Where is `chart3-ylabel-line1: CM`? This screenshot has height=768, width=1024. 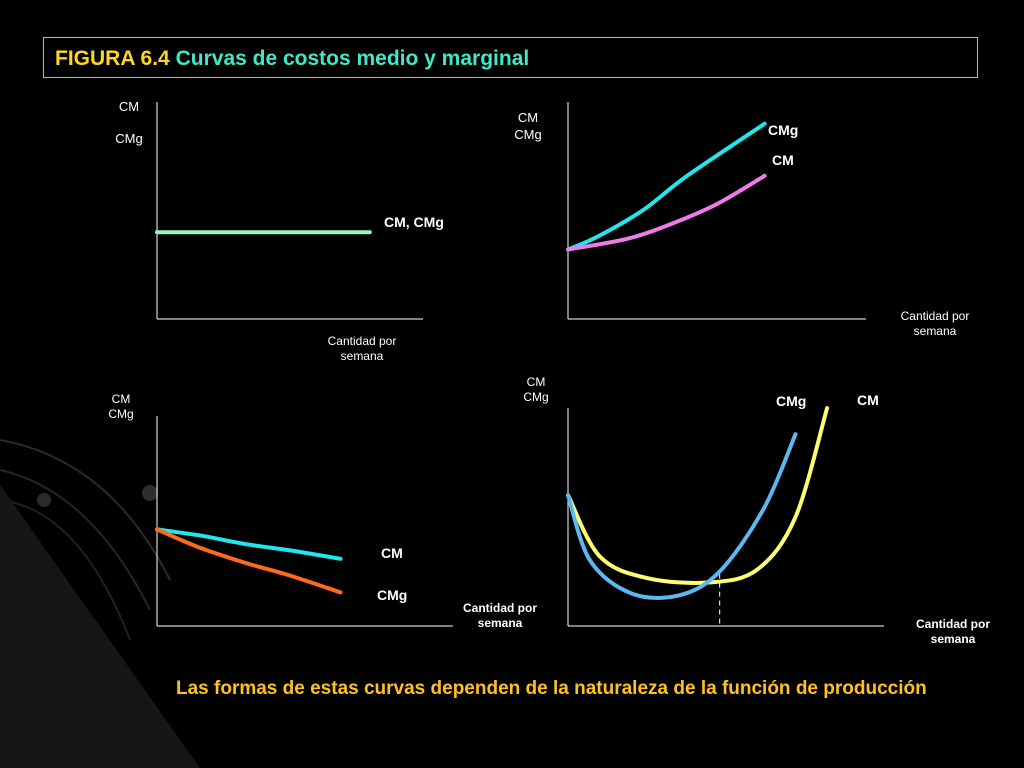 chart3-ylabel-line1: CM is located at coordinates (121, 399).